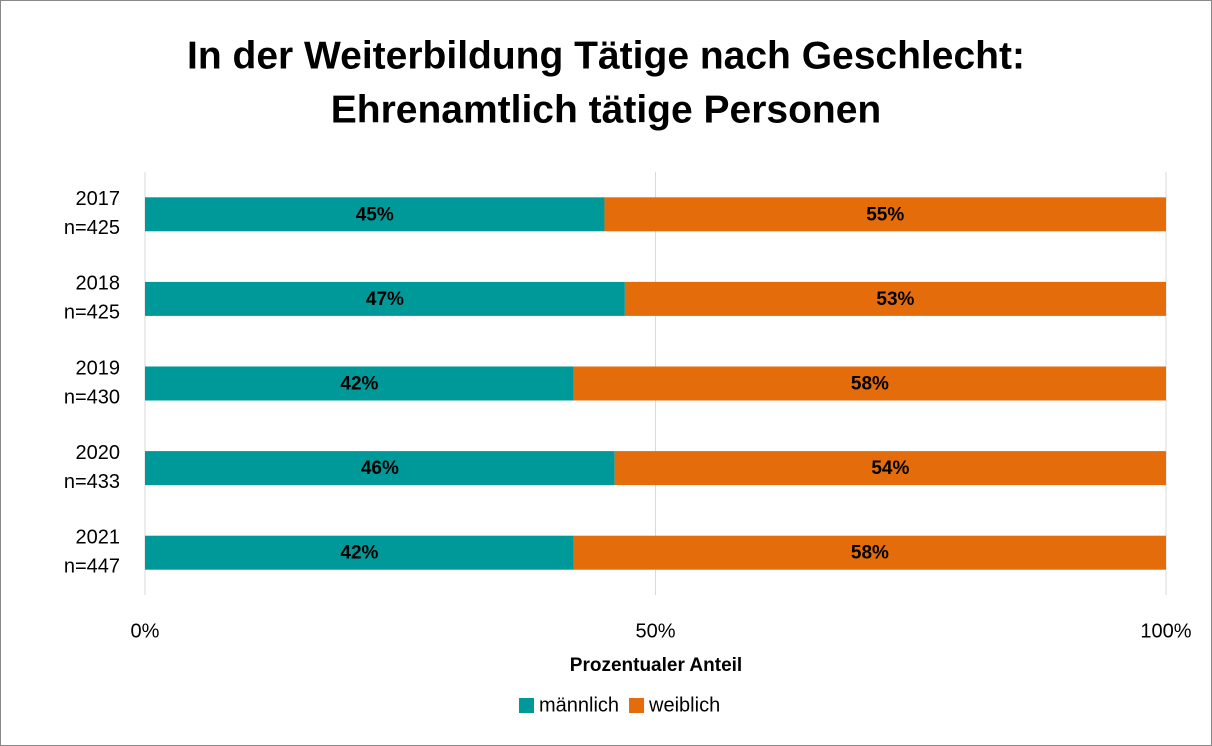 Image resolution: width=1212 pixels, height=746 pixels. Describe the element at coordinates (579, 705) in the screenshot. I see `legend-label: männlich` at that location.